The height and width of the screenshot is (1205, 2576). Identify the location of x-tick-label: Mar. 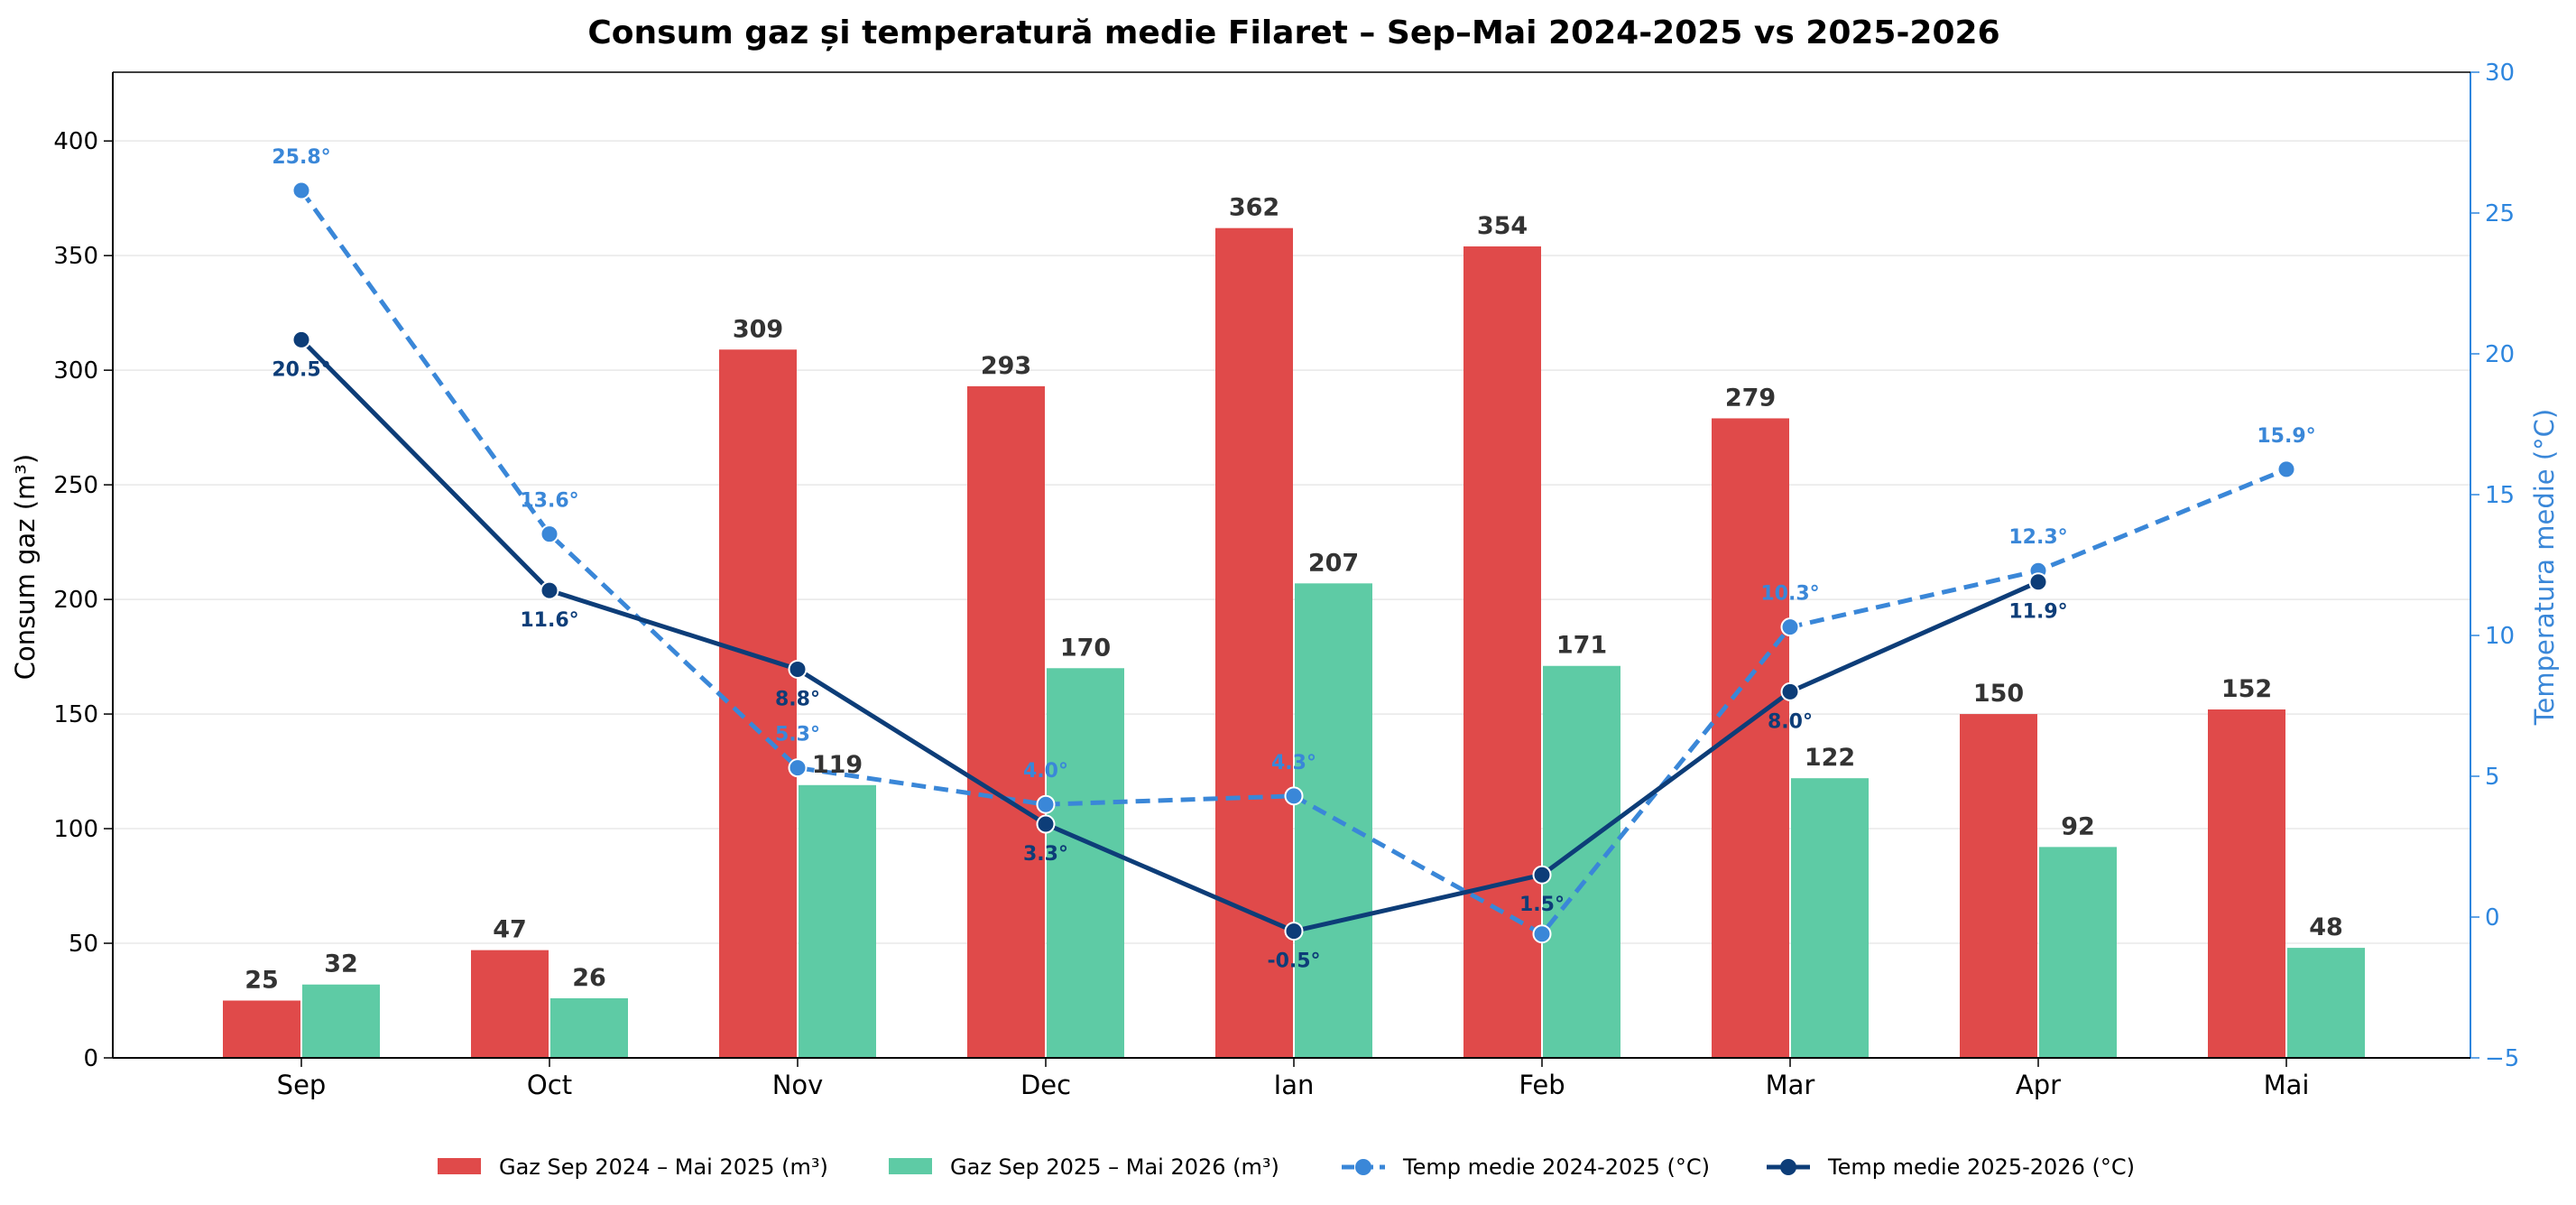
(1790, 1085).